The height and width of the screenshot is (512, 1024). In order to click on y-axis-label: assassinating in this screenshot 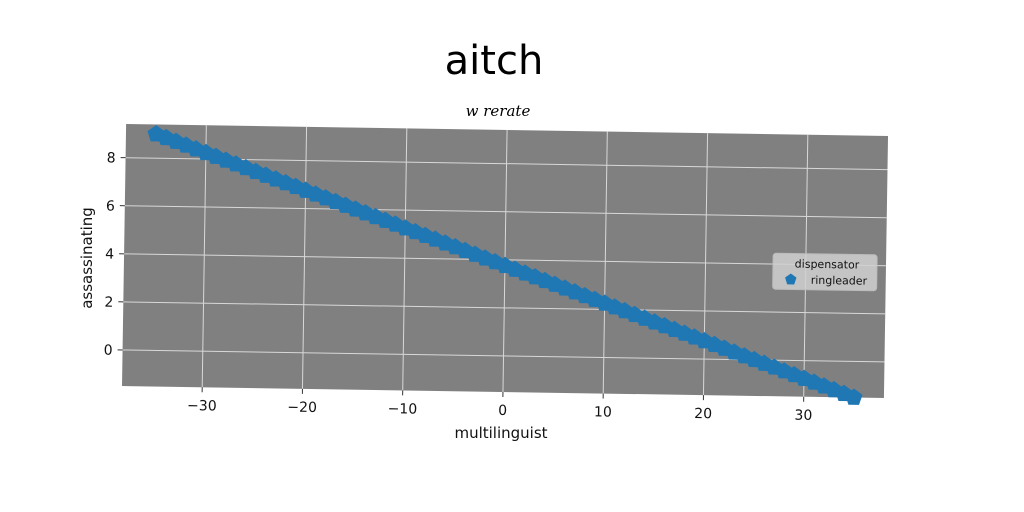, I will do `click(87, 258)`.